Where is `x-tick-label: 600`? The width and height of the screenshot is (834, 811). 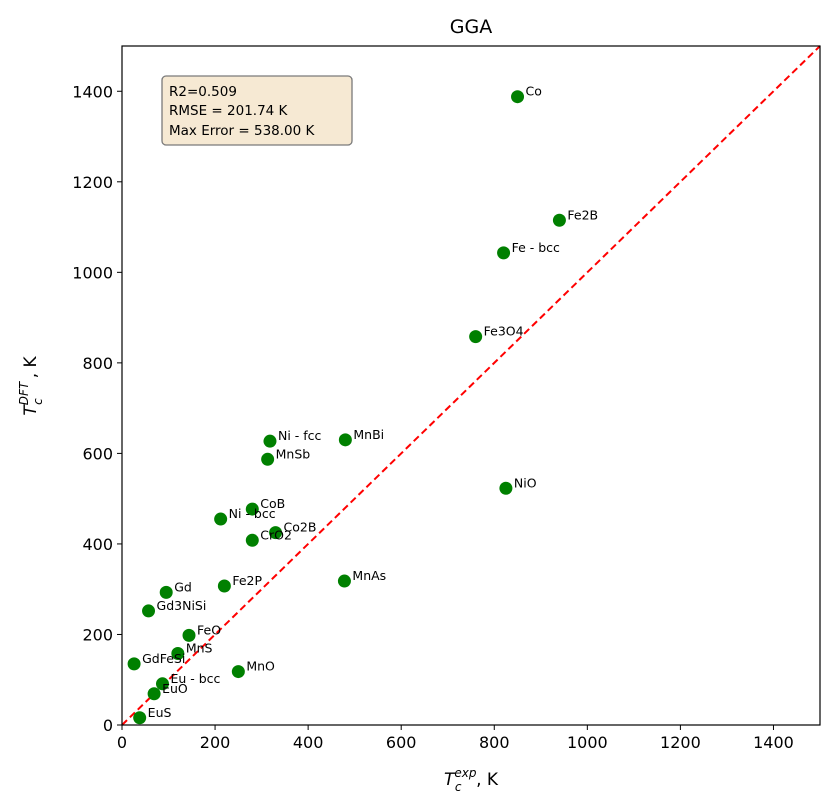
x-tick-label: 600 is located at coordinates (401, 742).